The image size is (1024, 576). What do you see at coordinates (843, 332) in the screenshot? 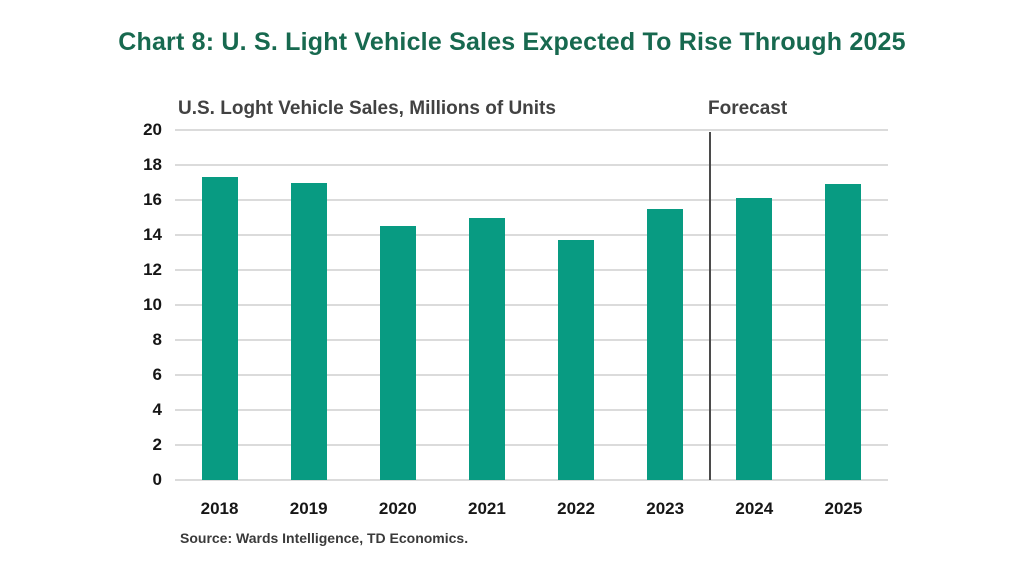
I see `bar-2025` at bounding box center [843, 332].